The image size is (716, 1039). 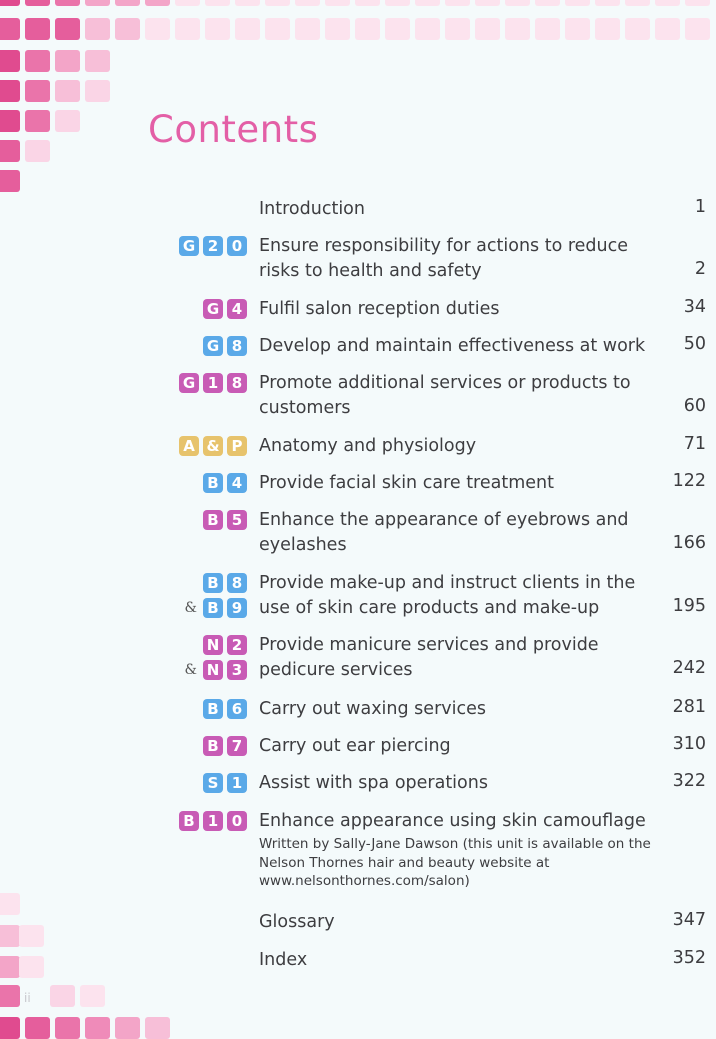 What do you see at coordinates (190, 670) in the screenshot?
I see `ampersand: &` at bounding box center [190, 670].